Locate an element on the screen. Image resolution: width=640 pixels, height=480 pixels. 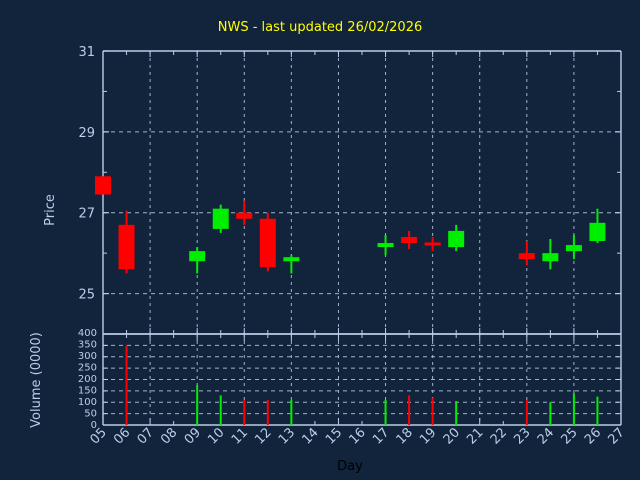
x-tick-label: 20 is located at coordinates (452, 436).